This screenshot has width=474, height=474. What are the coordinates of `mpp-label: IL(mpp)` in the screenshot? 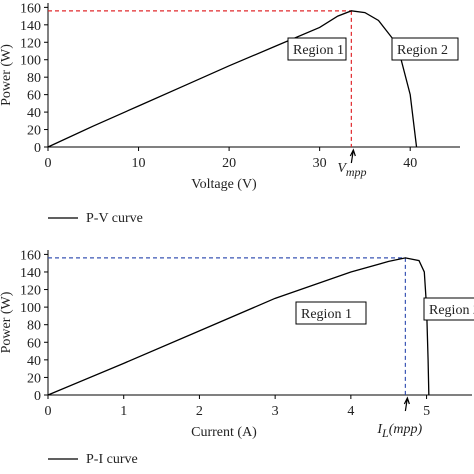 It's located at (399, 431).